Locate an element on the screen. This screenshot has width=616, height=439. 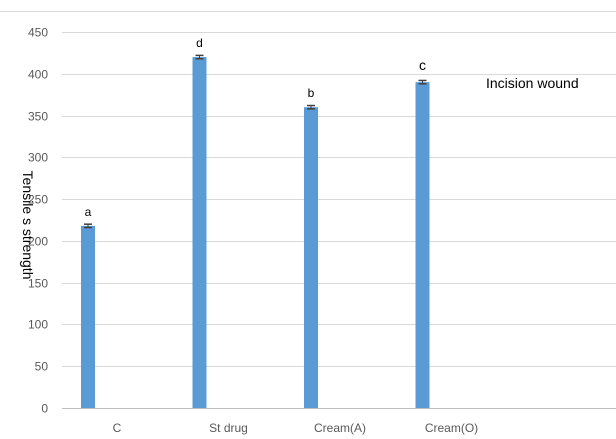
y-tick-label: 300 is located at coordinates (38, 158).